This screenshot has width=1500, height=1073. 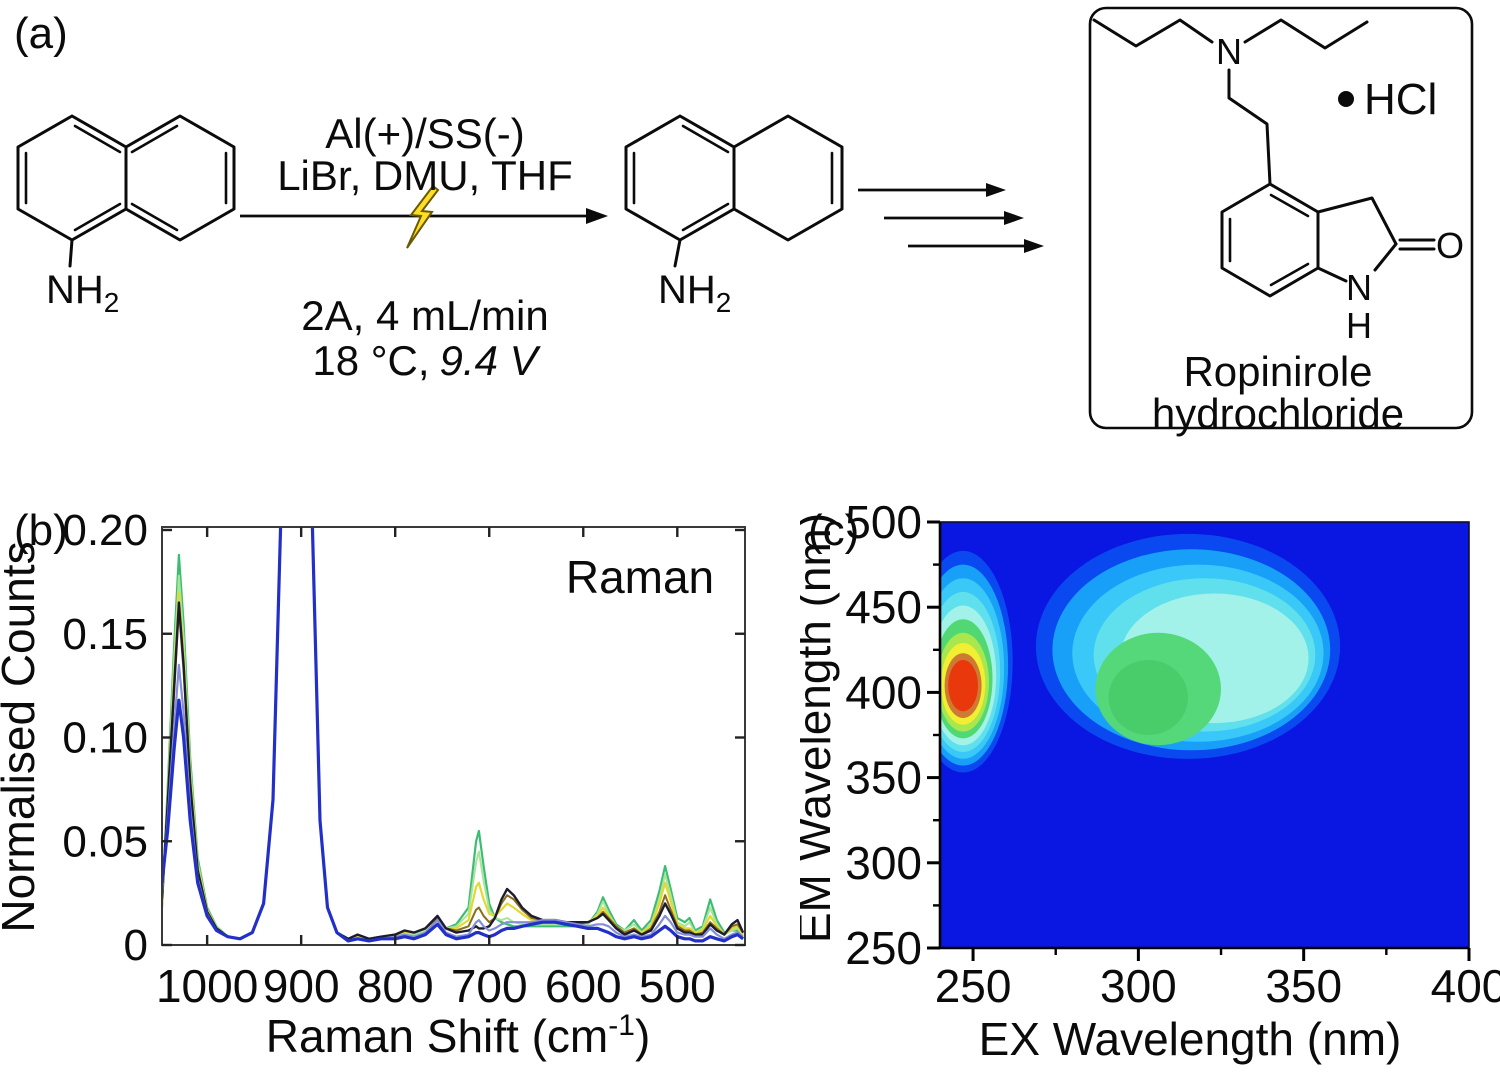 I want to click on hcl-dot-icon, so click(x=1346, y=99).